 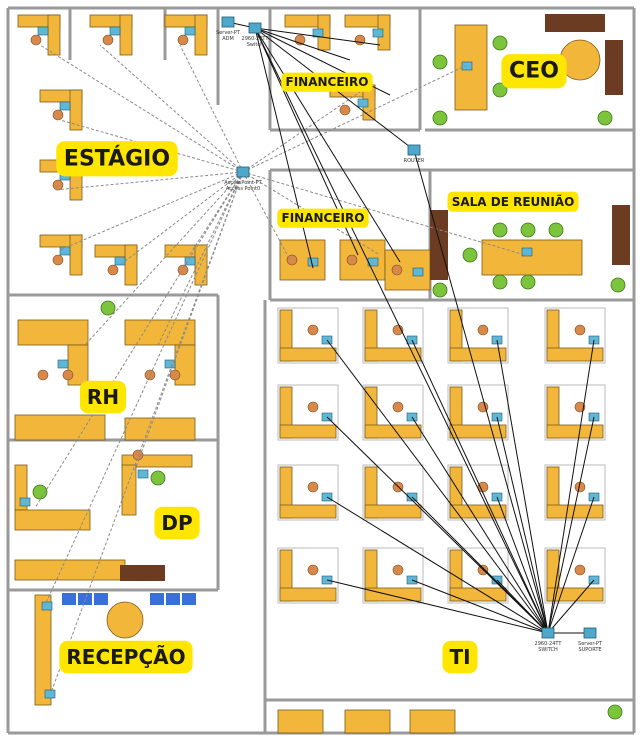 What do you see at coordinates (590, 644) in the screenshot?
I see `device-label: Server-PT` at bounding box center [590, 644].